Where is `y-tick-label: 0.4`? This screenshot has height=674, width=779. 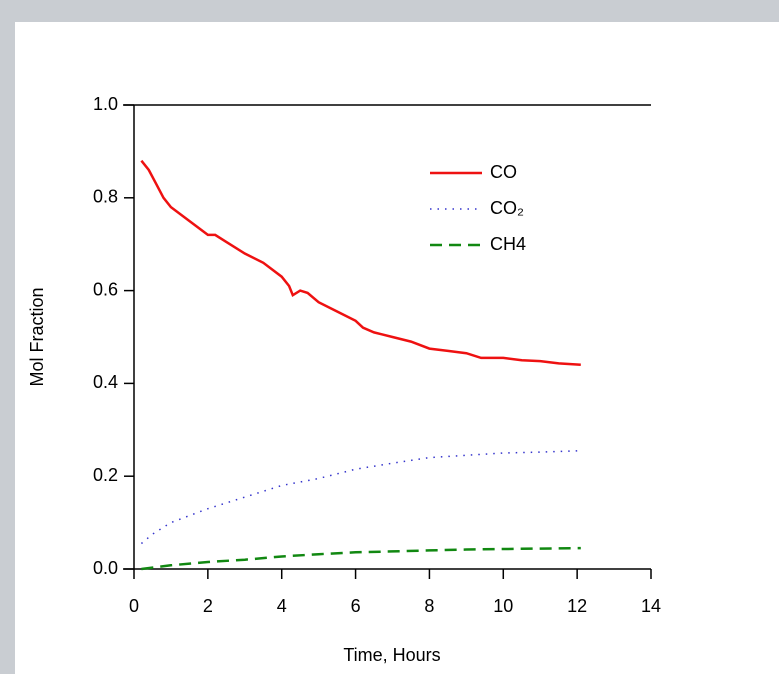
y-tick-label: 0.4 is located at coordinates (105, 382).